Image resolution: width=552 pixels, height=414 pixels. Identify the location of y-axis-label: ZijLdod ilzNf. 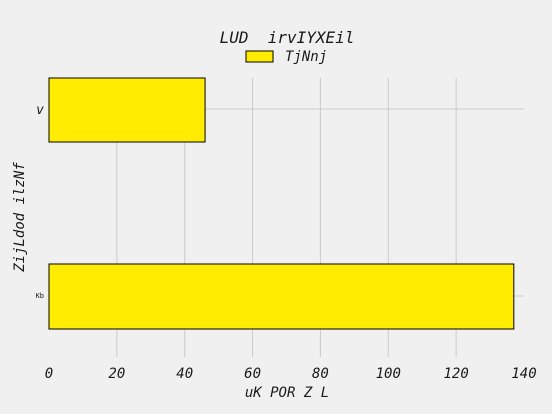
(20, 217).